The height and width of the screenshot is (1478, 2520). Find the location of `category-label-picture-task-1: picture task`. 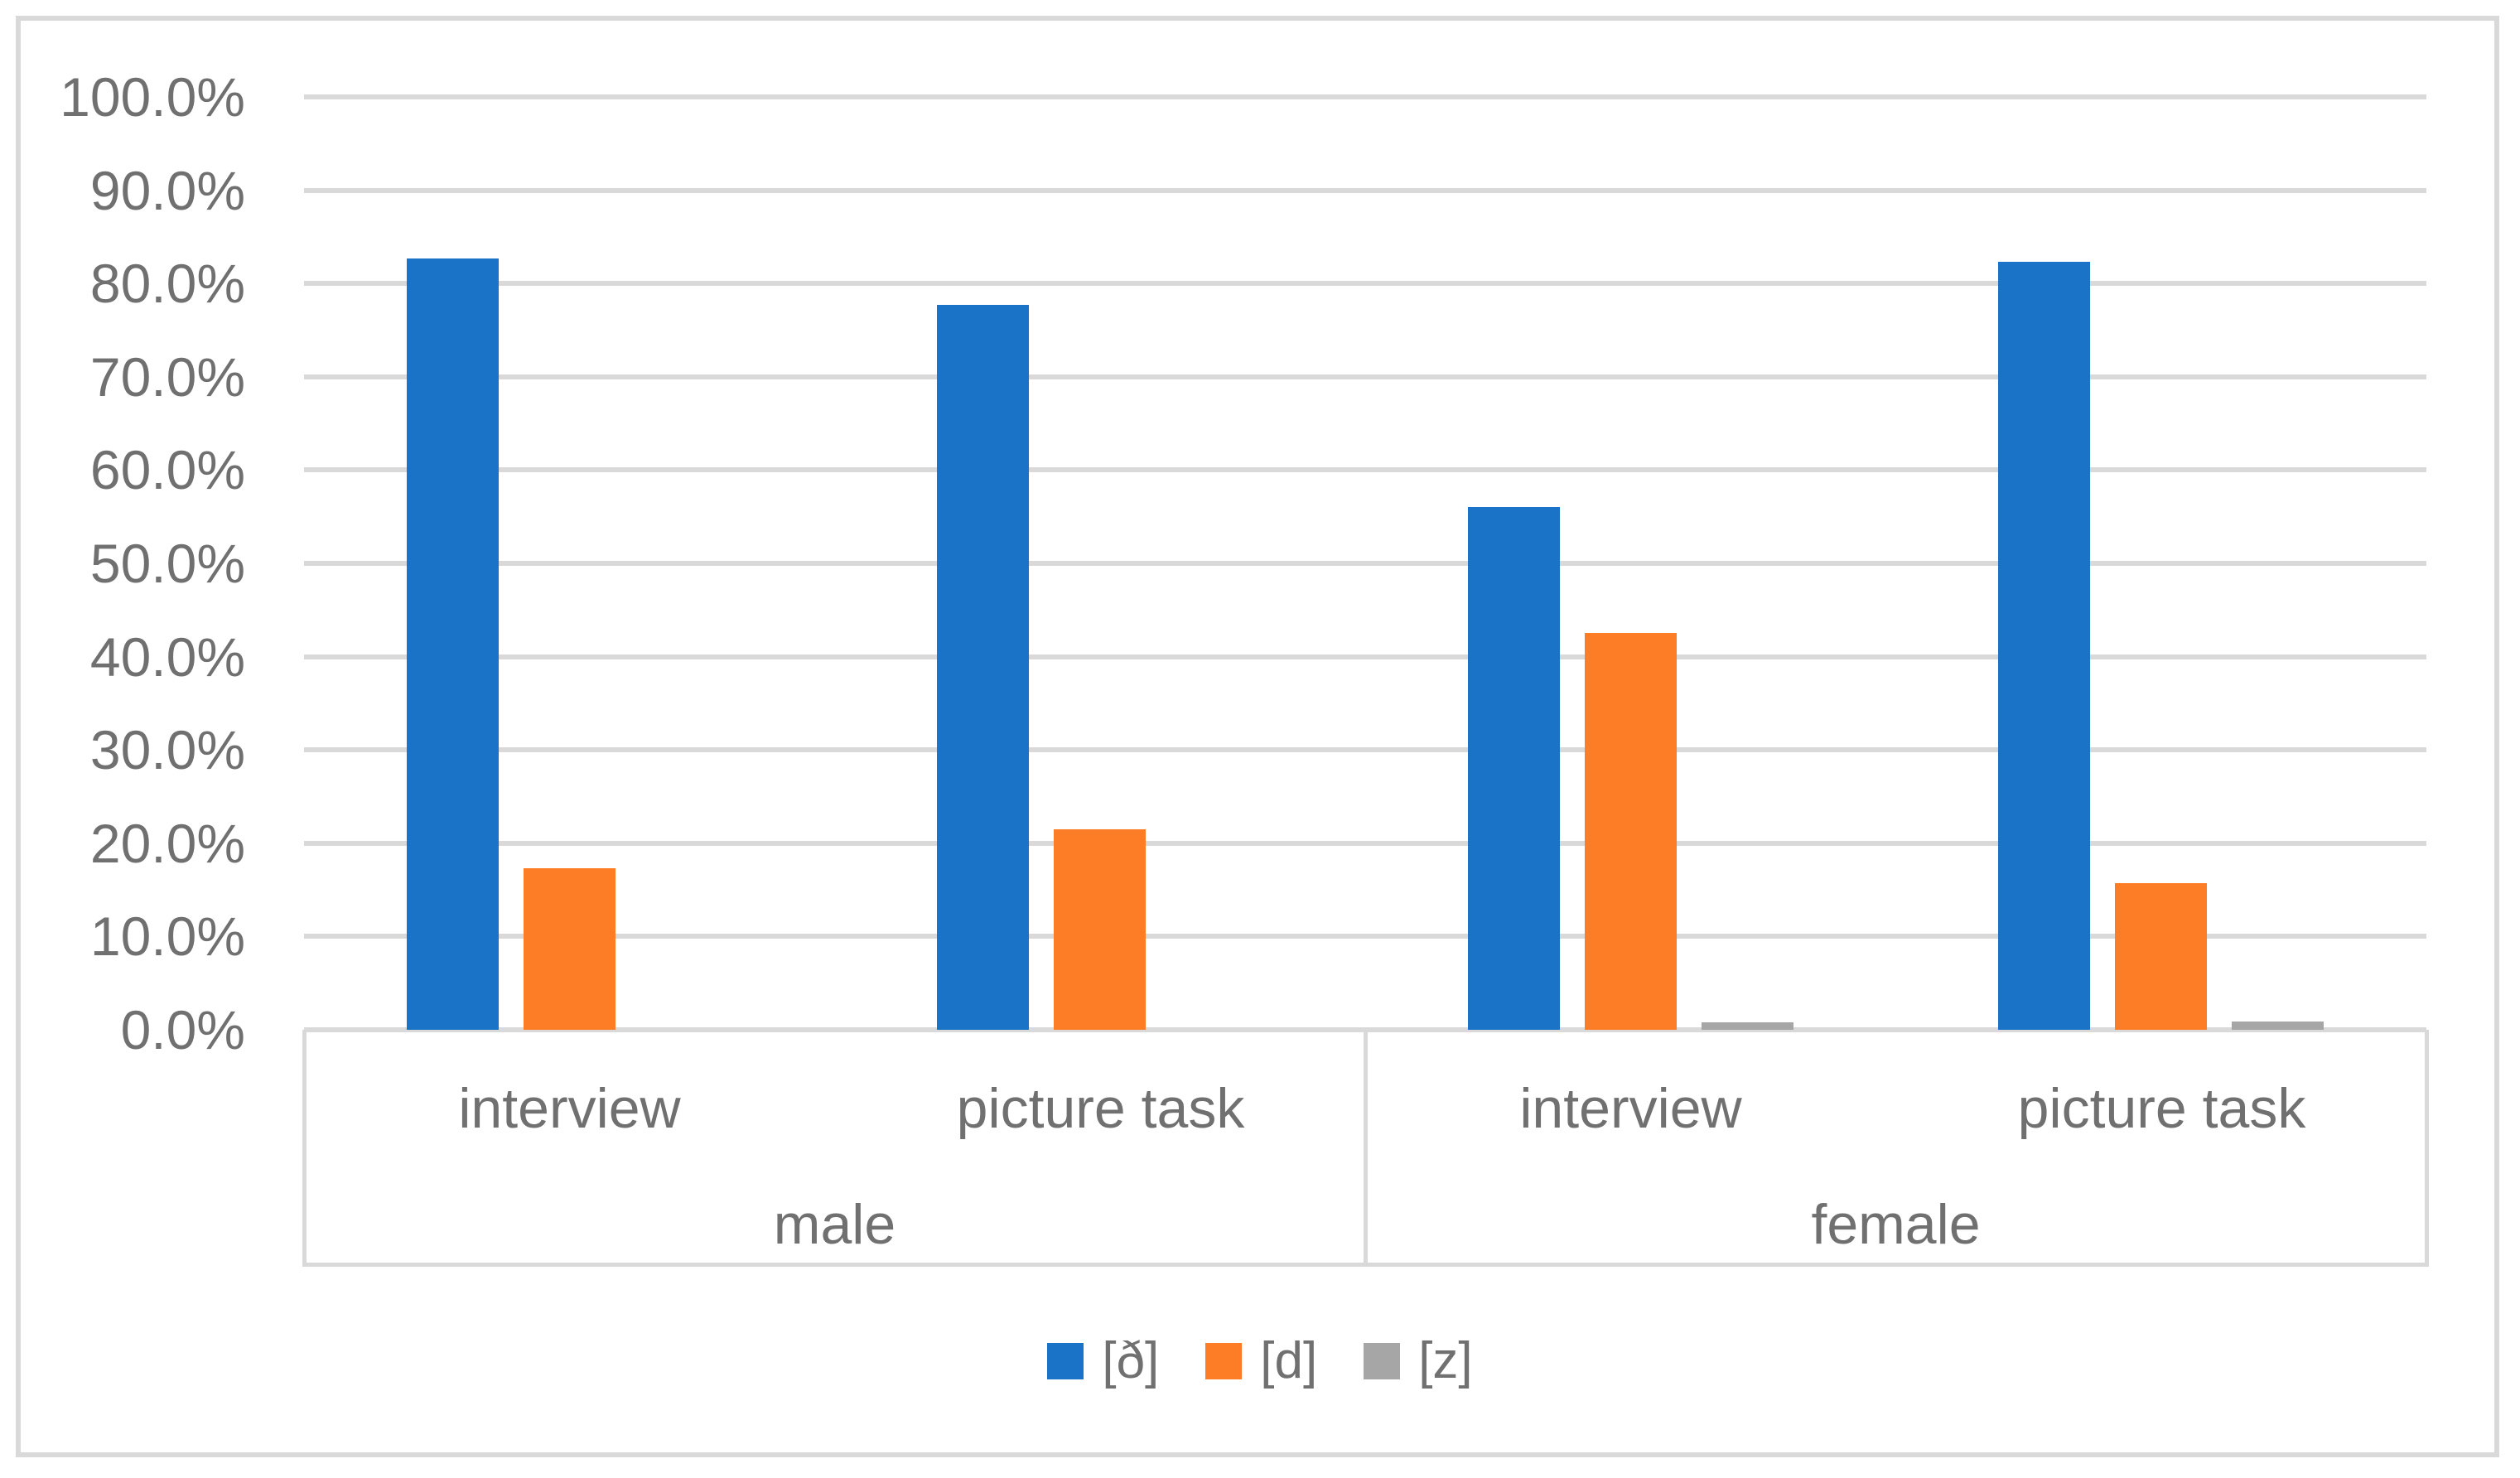

category-label-picture-task-1: picture task is located at coordinates (1100, 1108).